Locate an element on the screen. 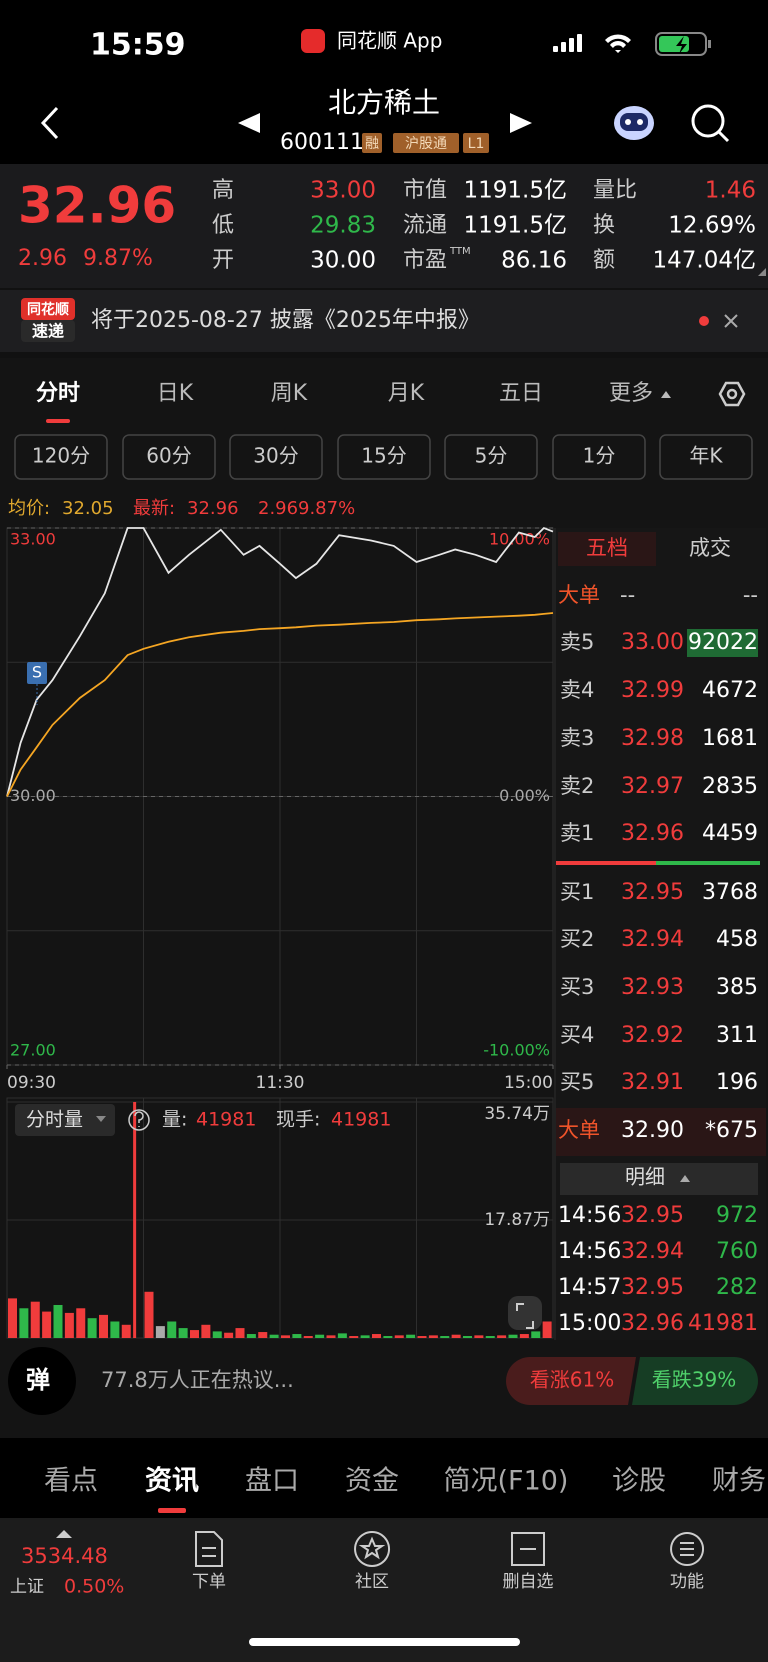  trades-header-bg is located at coordinates (659, 1179).